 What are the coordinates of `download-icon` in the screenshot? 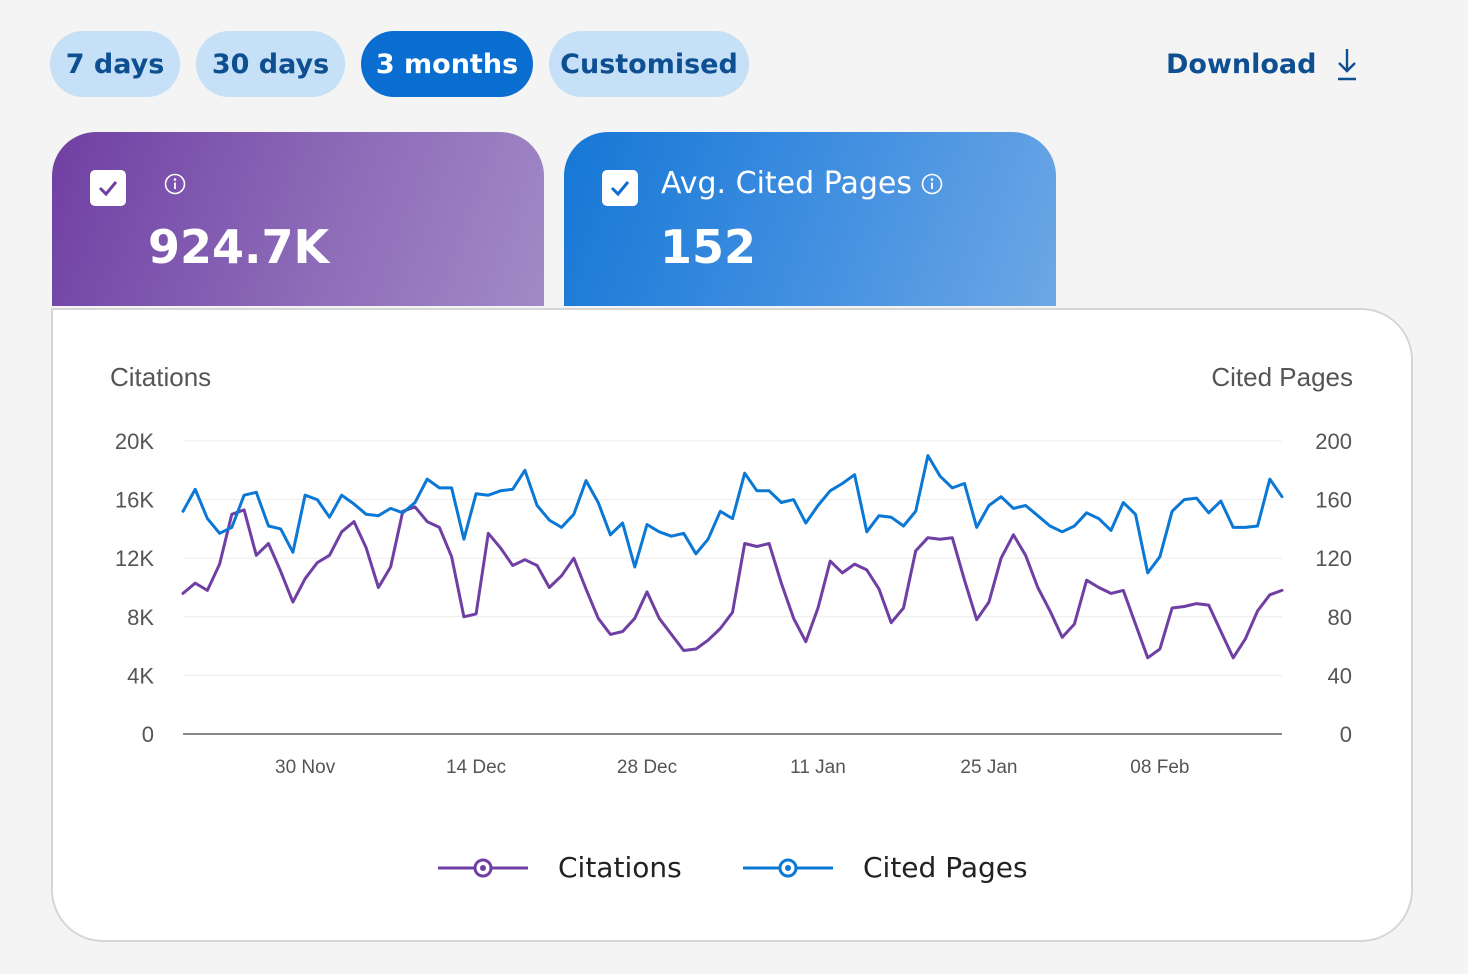 It's located at (1347, 65).